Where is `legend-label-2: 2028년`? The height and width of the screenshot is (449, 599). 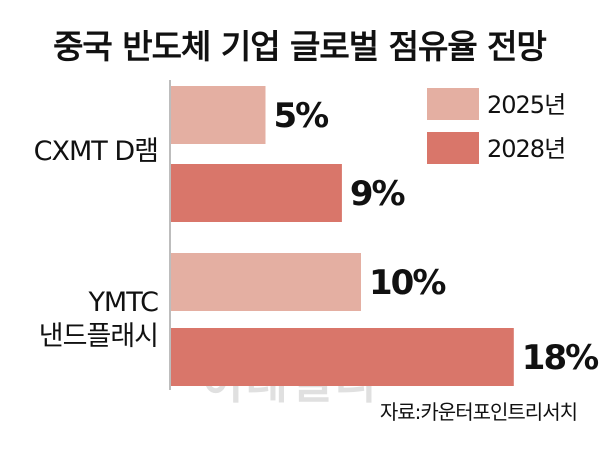
legend-label-2: 2028년 is located at coordinates (526, 149).